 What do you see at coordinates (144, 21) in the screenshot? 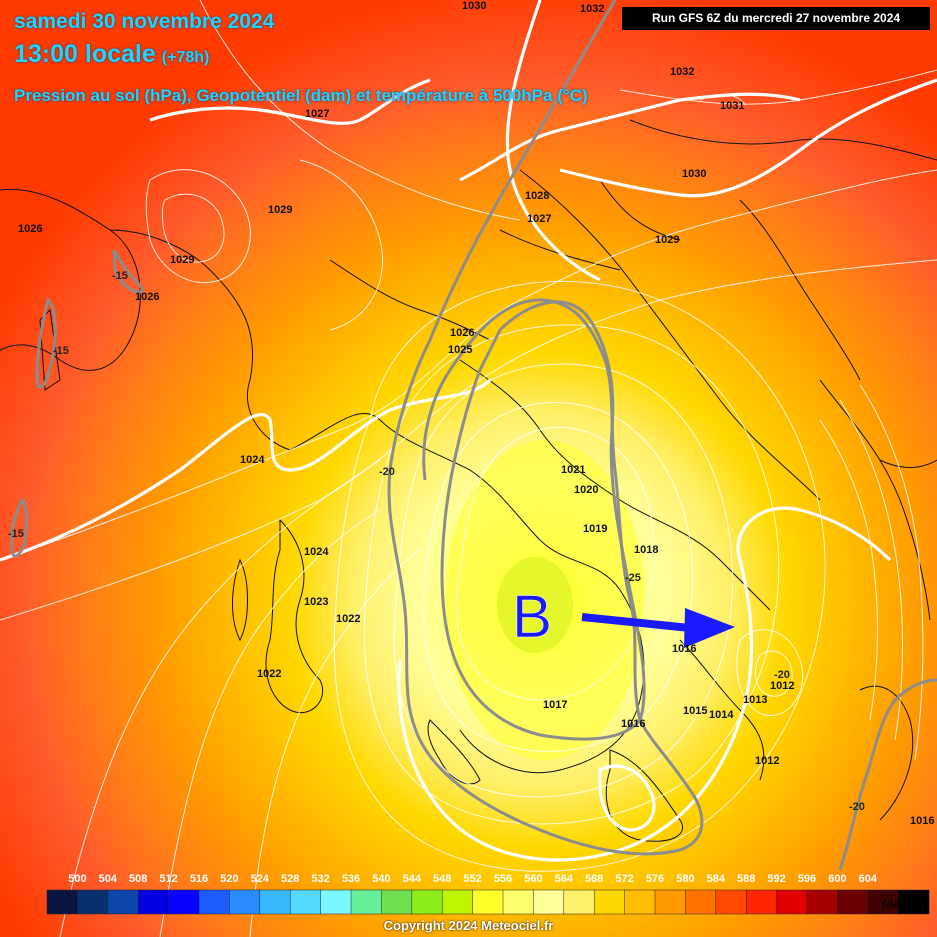
I see `map-date: samedi 30 novembre 2024` at bounding box center [144, 21].